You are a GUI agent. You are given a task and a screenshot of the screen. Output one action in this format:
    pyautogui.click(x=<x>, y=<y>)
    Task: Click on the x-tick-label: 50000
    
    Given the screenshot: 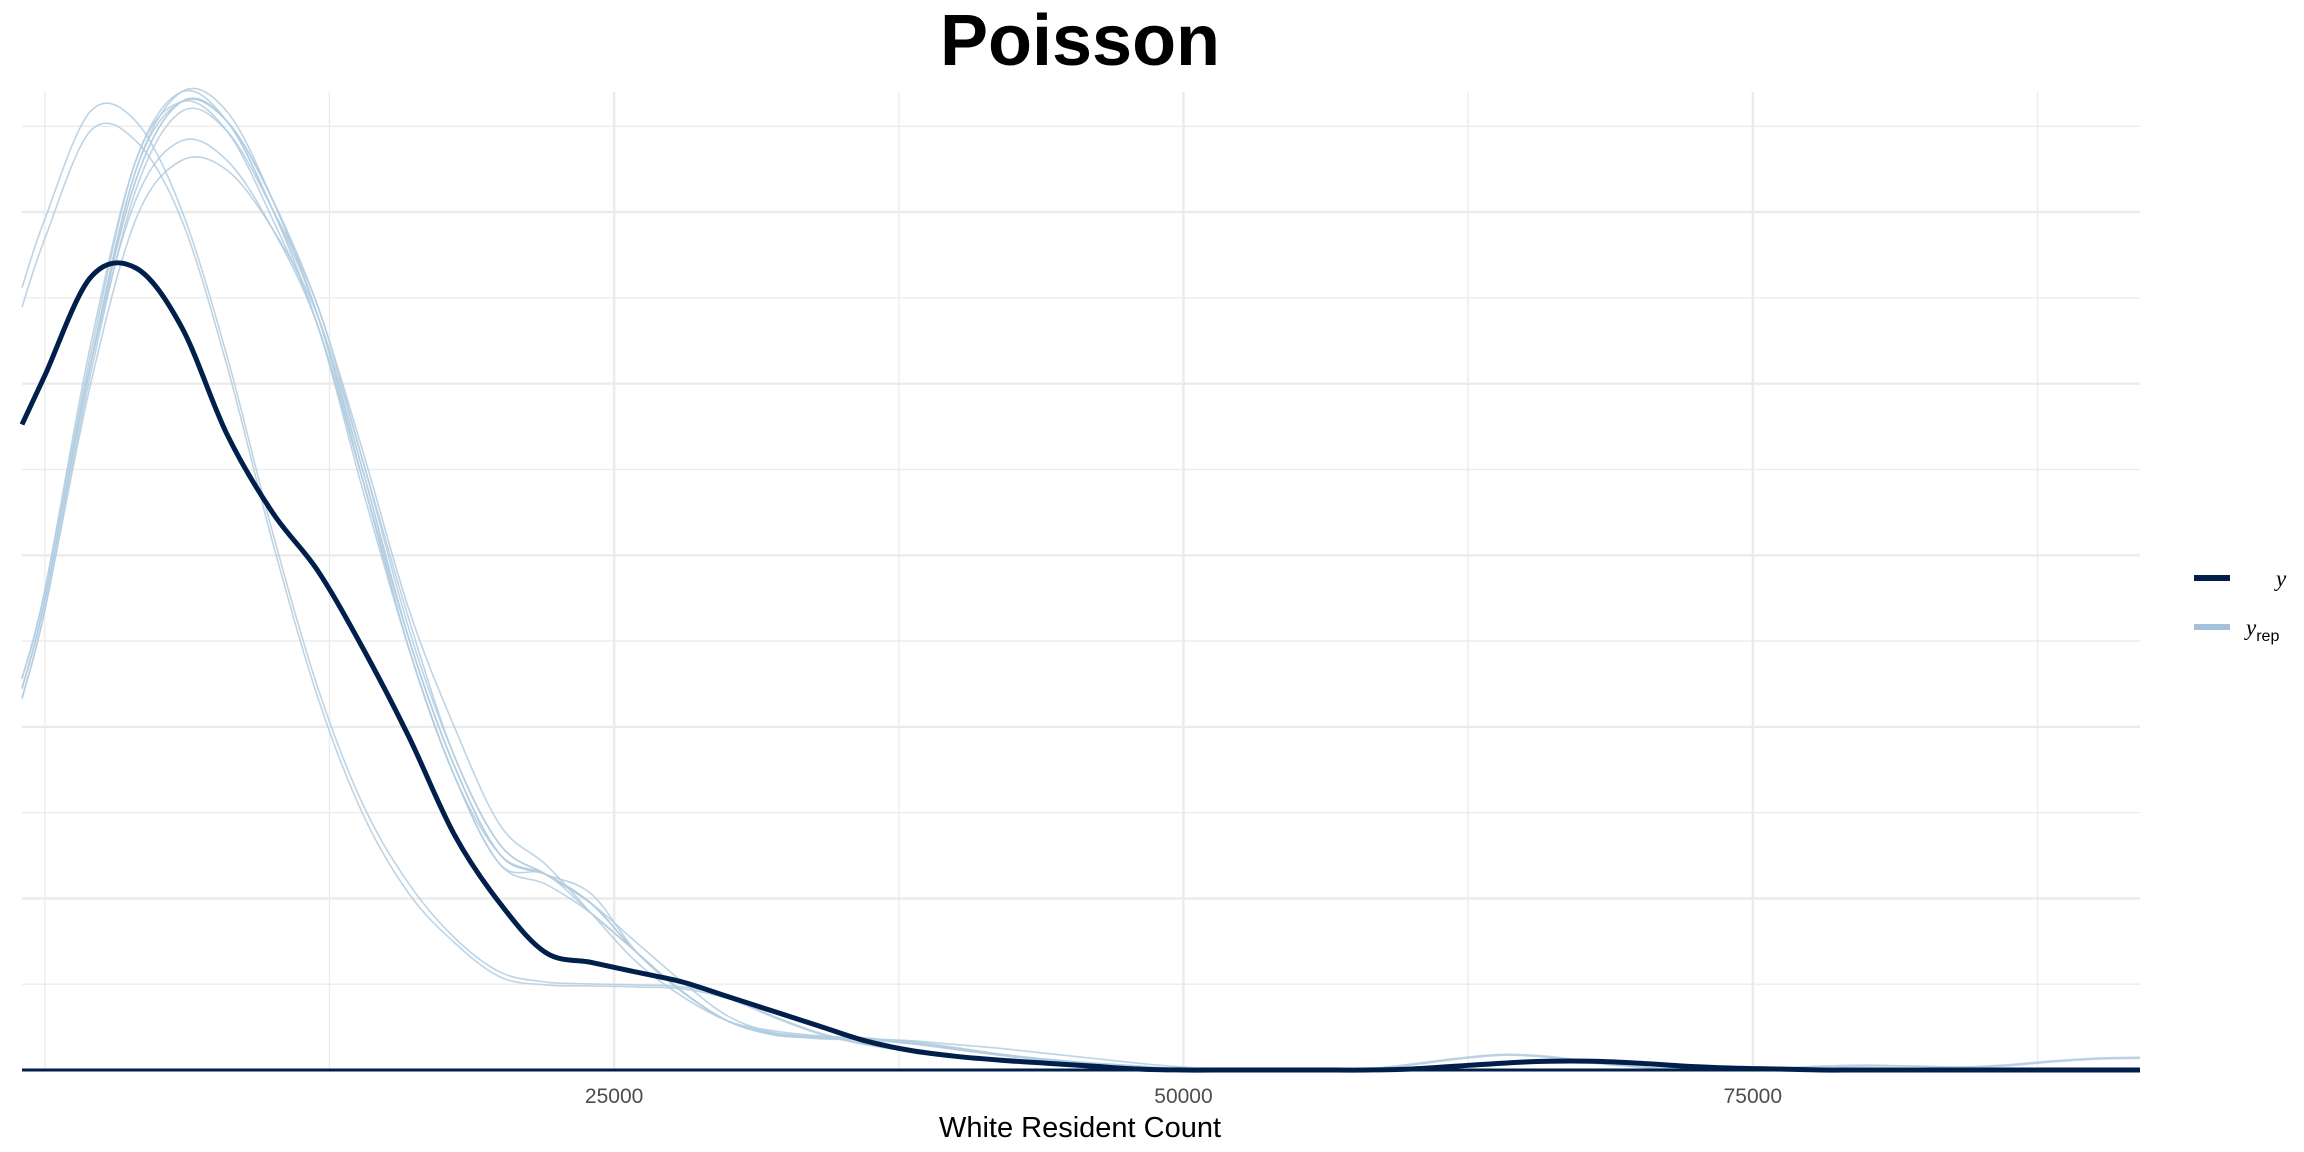 What is the action you would take?
    pyautogui.click(x=1183, y=1096)
    